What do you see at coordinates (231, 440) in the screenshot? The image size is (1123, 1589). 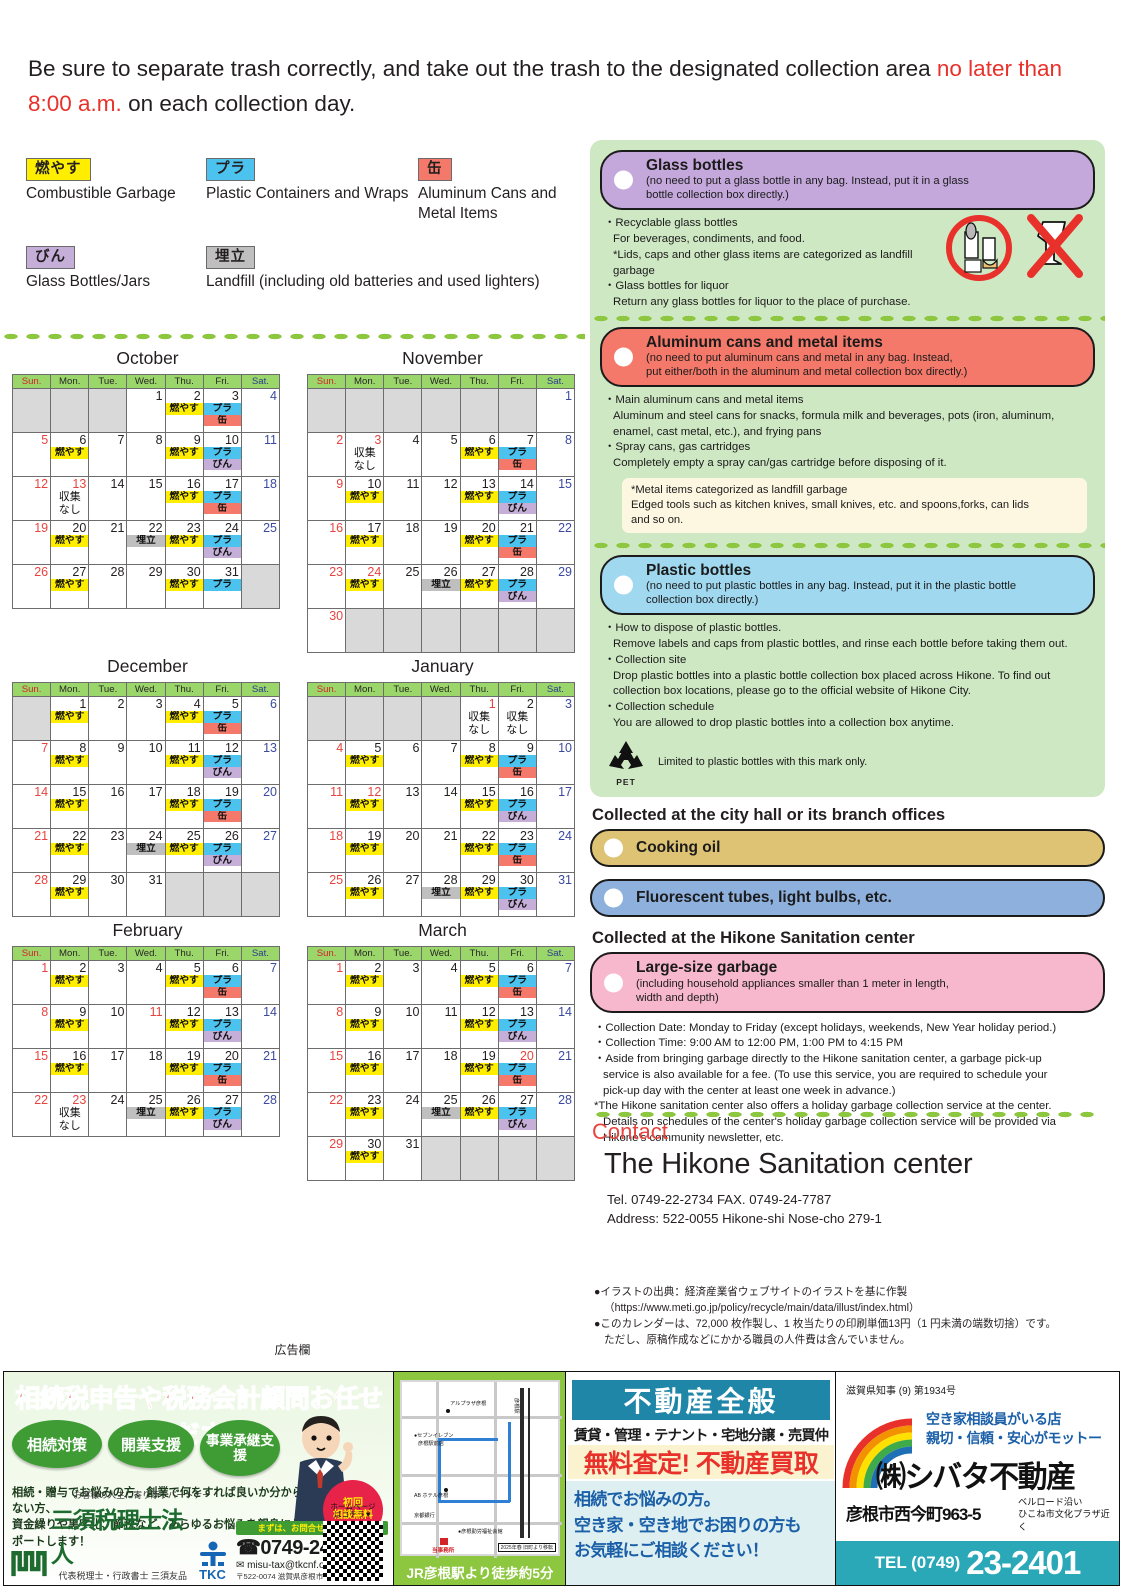 I see `day-number: 10` at bounding box center [231, 440].